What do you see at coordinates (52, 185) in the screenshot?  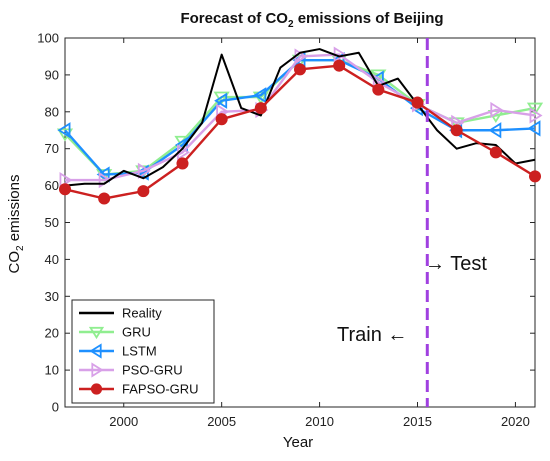 I see `y-tick-label: 60` at bounding box center [52, 185].